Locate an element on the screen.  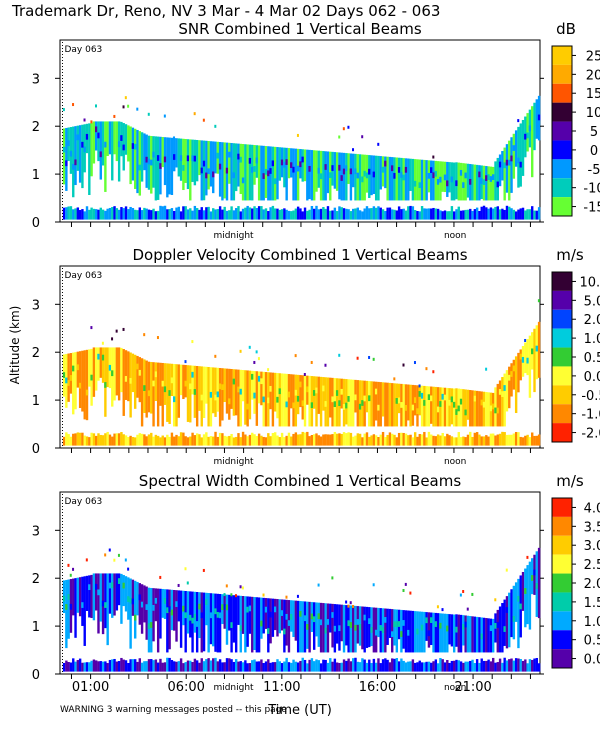
colorbar-swatch is located at coordinates (562, 414).